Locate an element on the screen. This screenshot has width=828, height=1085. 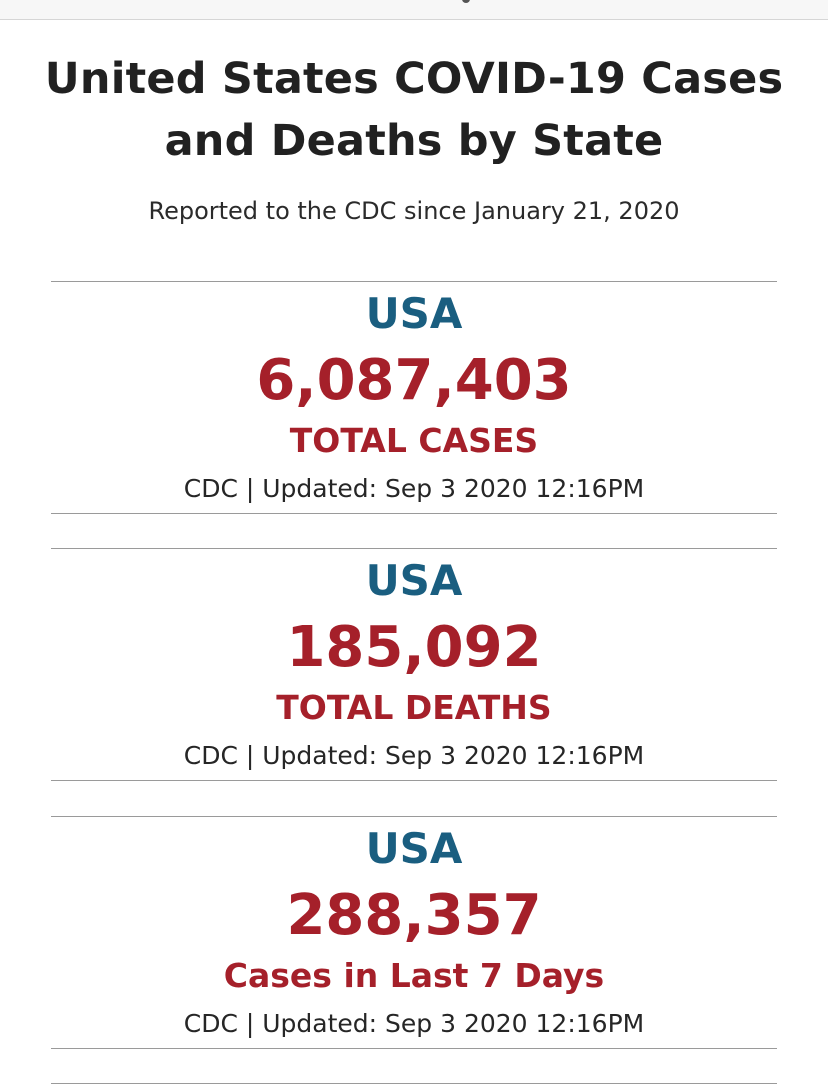
top-bar-indicator is located at coordinates (466, 1).